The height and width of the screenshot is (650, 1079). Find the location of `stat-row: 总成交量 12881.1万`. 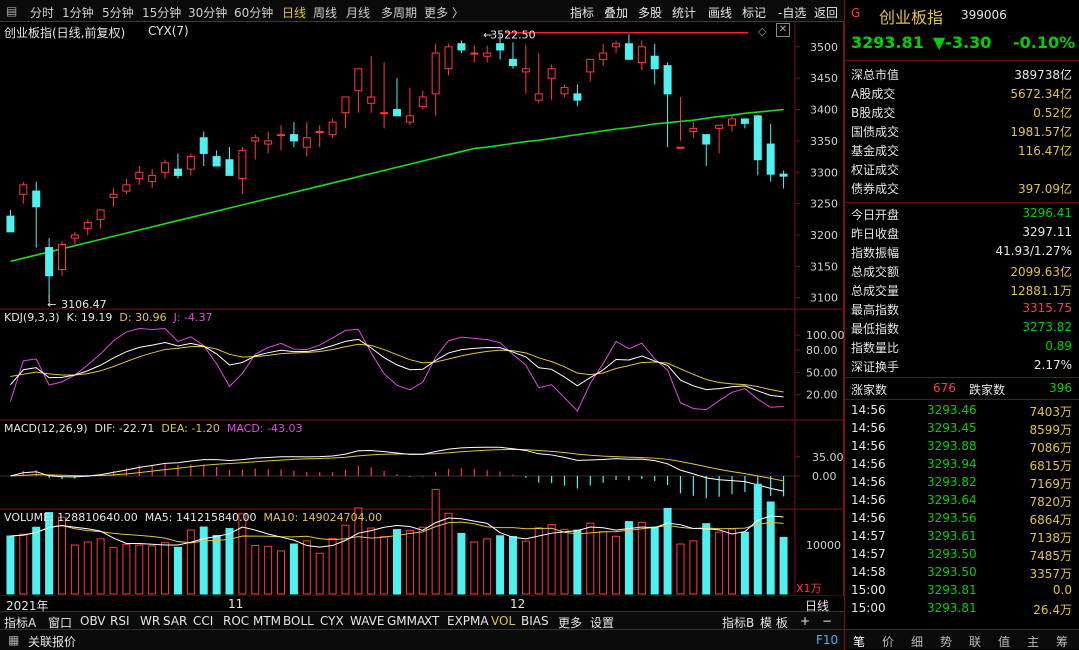

stat-row: 总成交量 12881.1万 is located at coordinates (962, 289).